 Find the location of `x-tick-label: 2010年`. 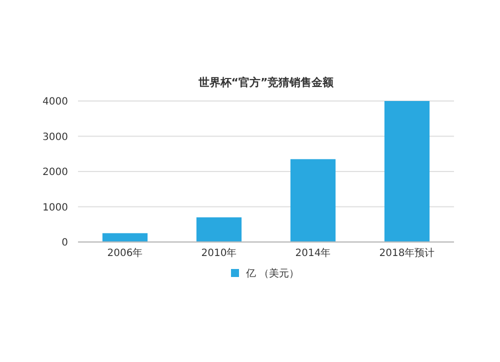

x-tick-label: 2010年 is located at coordinates (219, 253).